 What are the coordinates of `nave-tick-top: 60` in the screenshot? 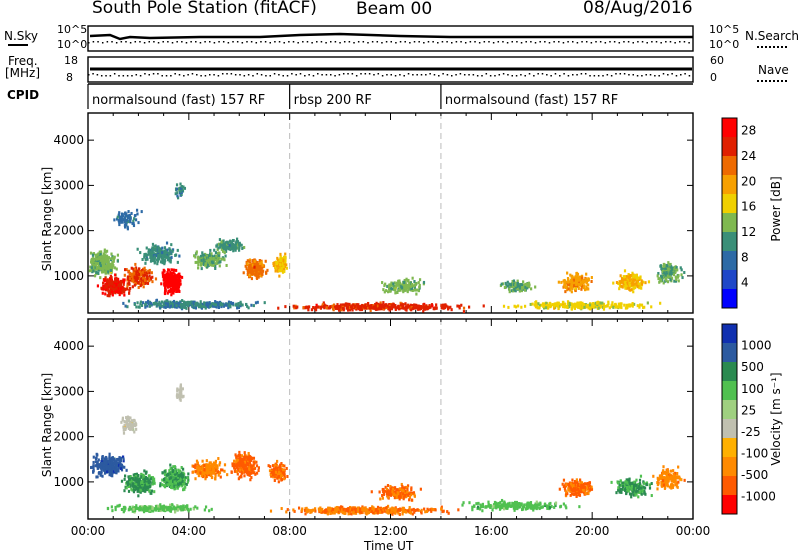 It's located at (717, 60).